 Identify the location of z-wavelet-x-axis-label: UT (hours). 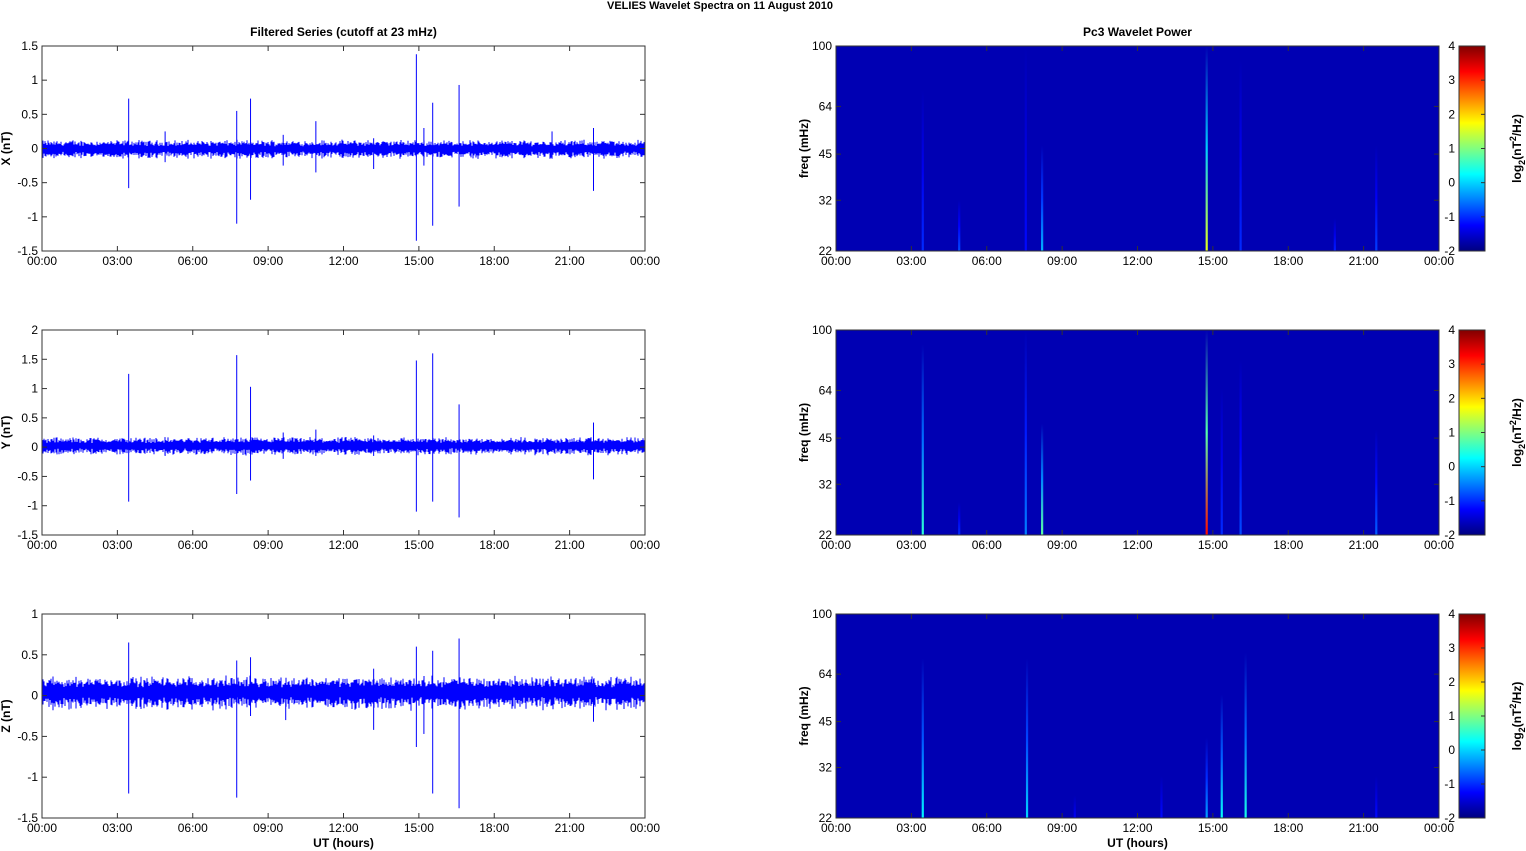
(1137, 843).